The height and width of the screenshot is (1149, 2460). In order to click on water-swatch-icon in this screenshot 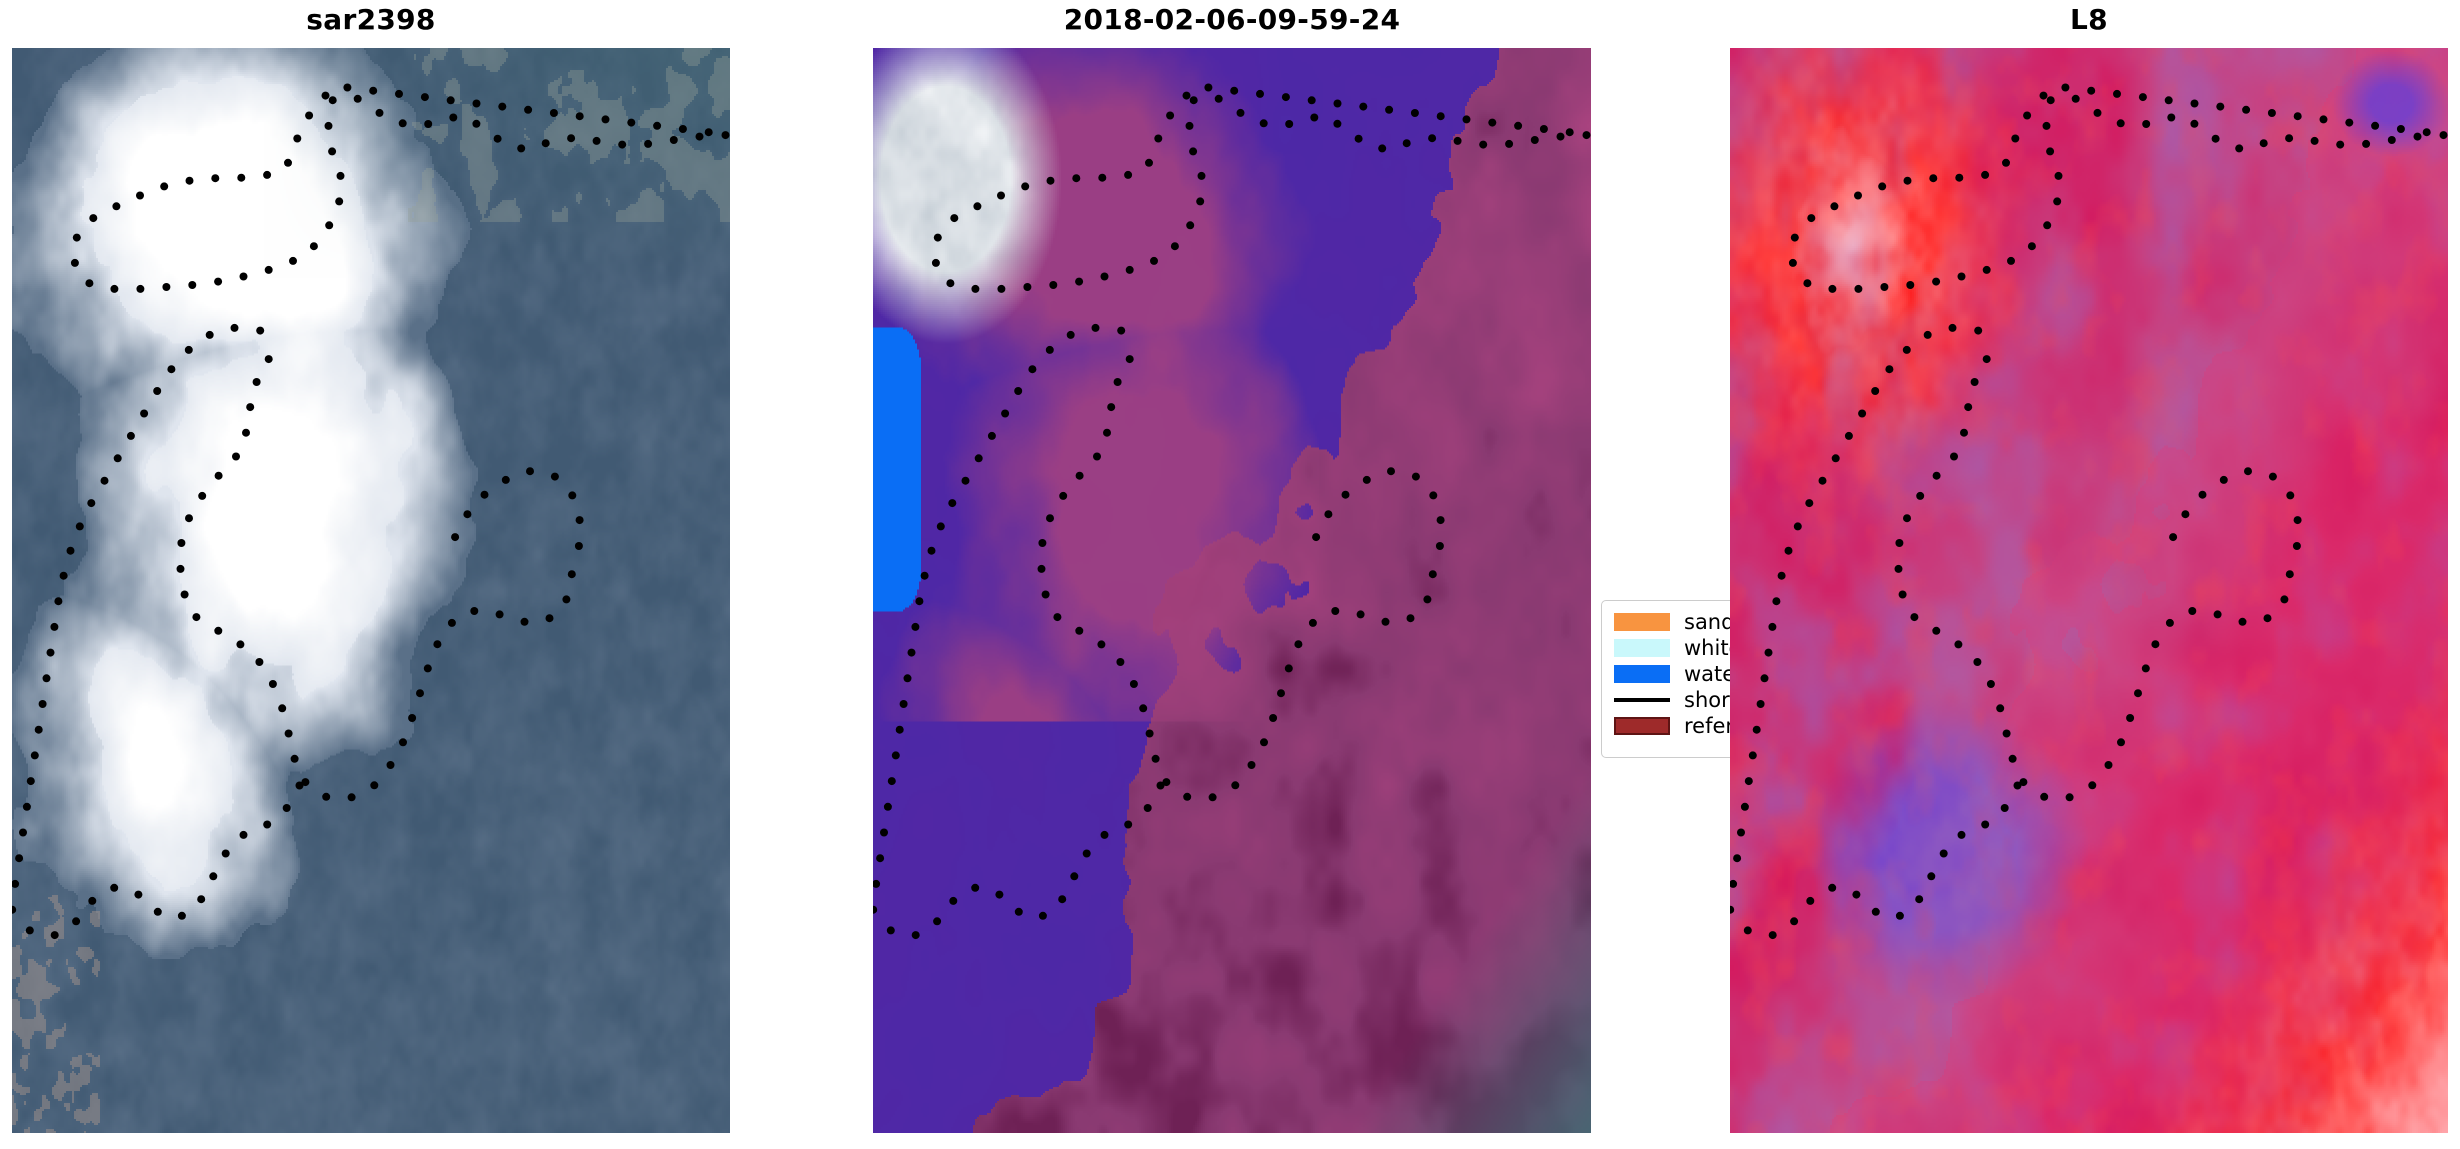, I will do `click(1642, 674)`.